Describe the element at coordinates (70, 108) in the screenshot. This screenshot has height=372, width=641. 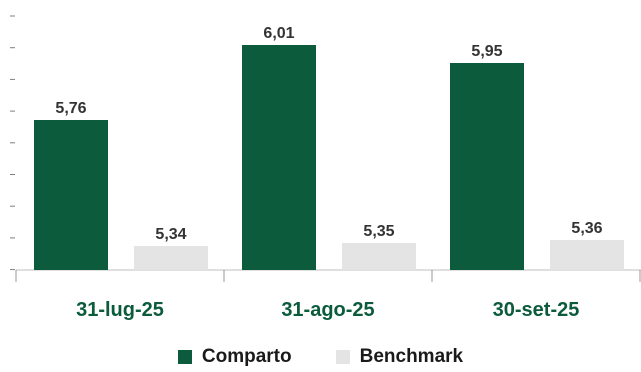
I see `value-label-comparto-31-lug-25: 5,76` at that location.